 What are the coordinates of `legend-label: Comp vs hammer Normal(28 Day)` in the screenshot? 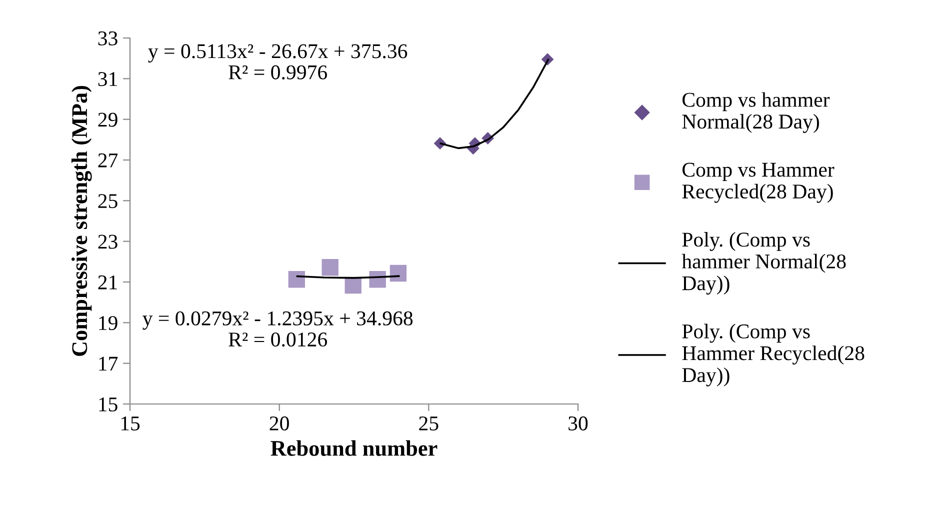 It's located at (756, 112).